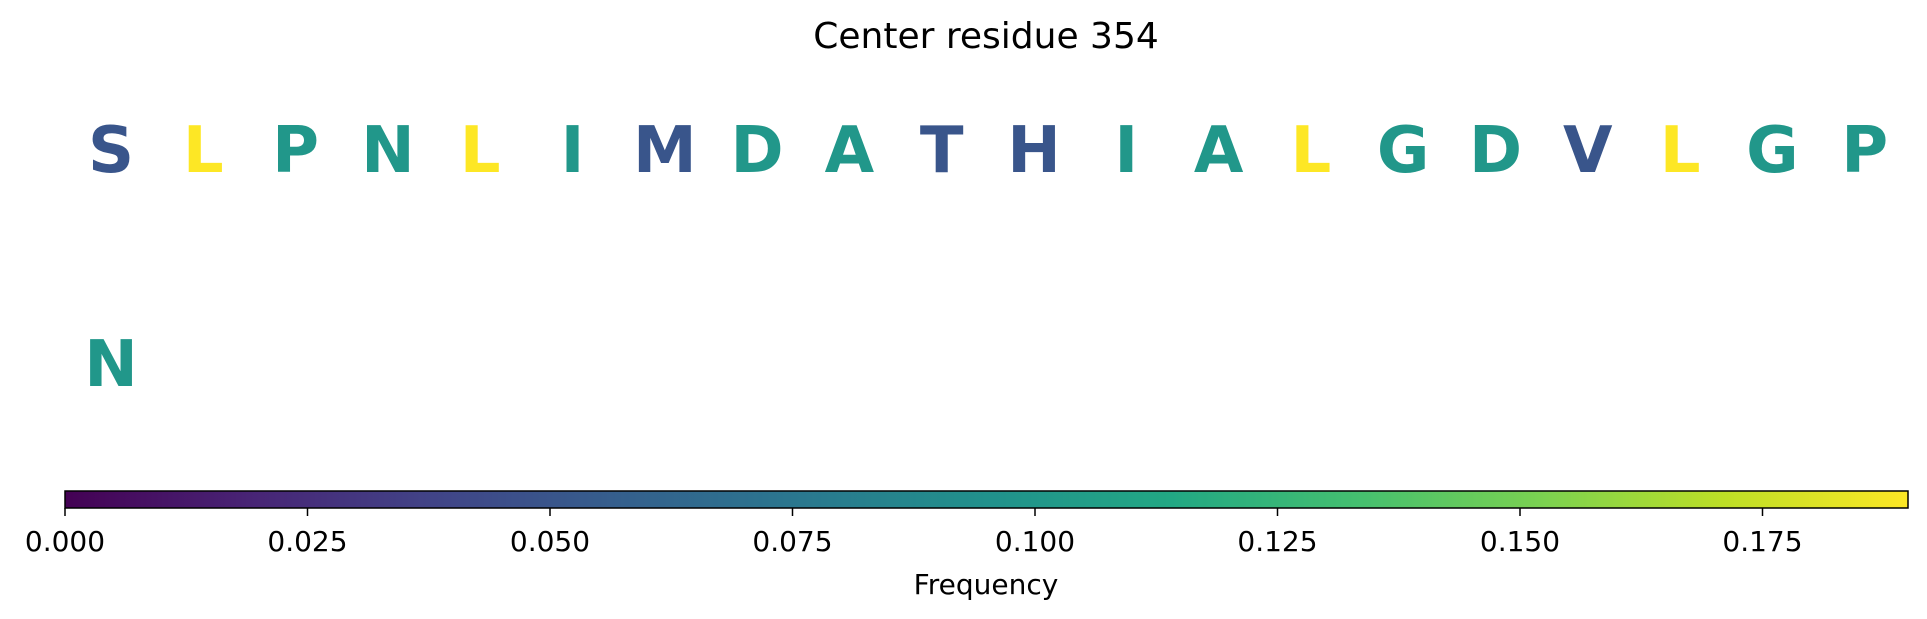 This screenshot has height=619, width=1927. I want to click on colorbar-tick-label: 0.100, so click(1035, 541).